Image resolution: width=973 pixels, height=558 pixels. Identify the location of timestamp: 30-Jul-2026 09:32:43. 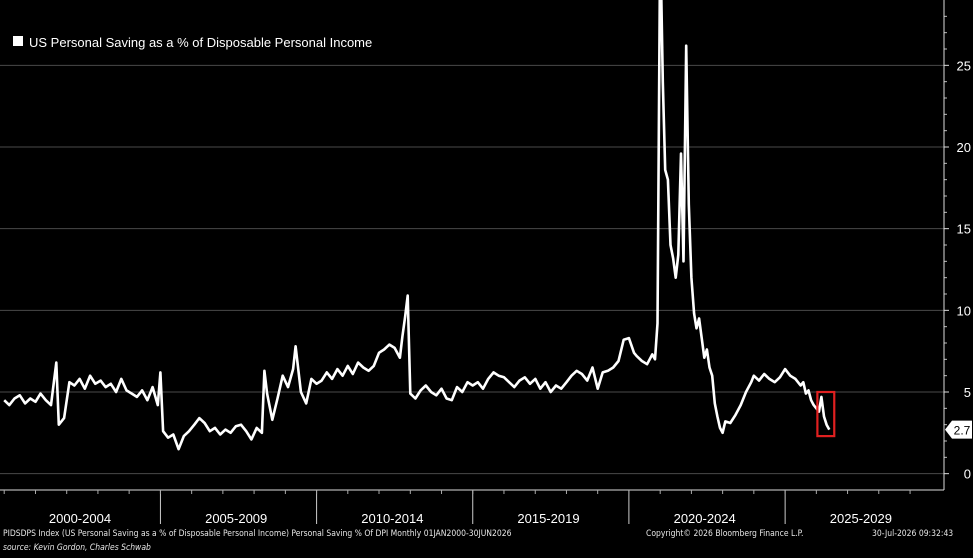
(913, 534).